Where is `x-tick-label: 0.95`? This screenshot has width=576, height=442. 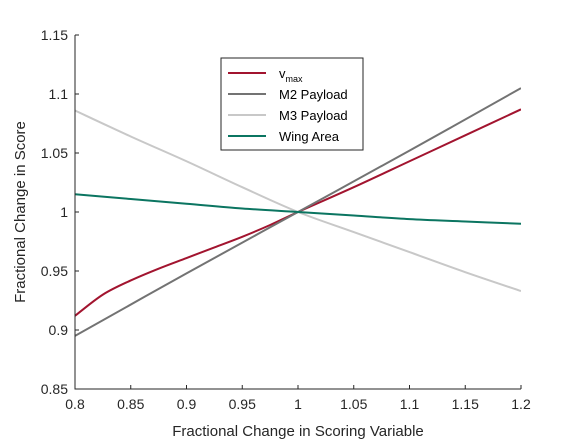 x-tick-label: 0.95 is located at coordinates (242, 404).